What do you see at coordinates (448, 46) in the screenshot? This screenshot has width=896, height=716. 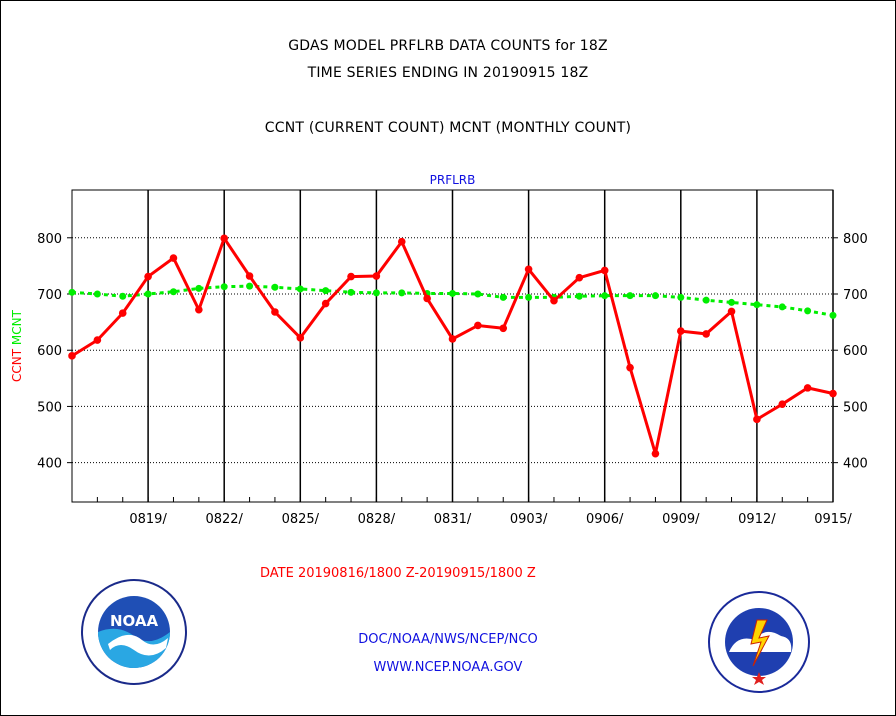 I see `chart-title-line-1: GDAS MODEL PRFLRB DATA COUNTS for 18Z` at bounding box center [448, 46].